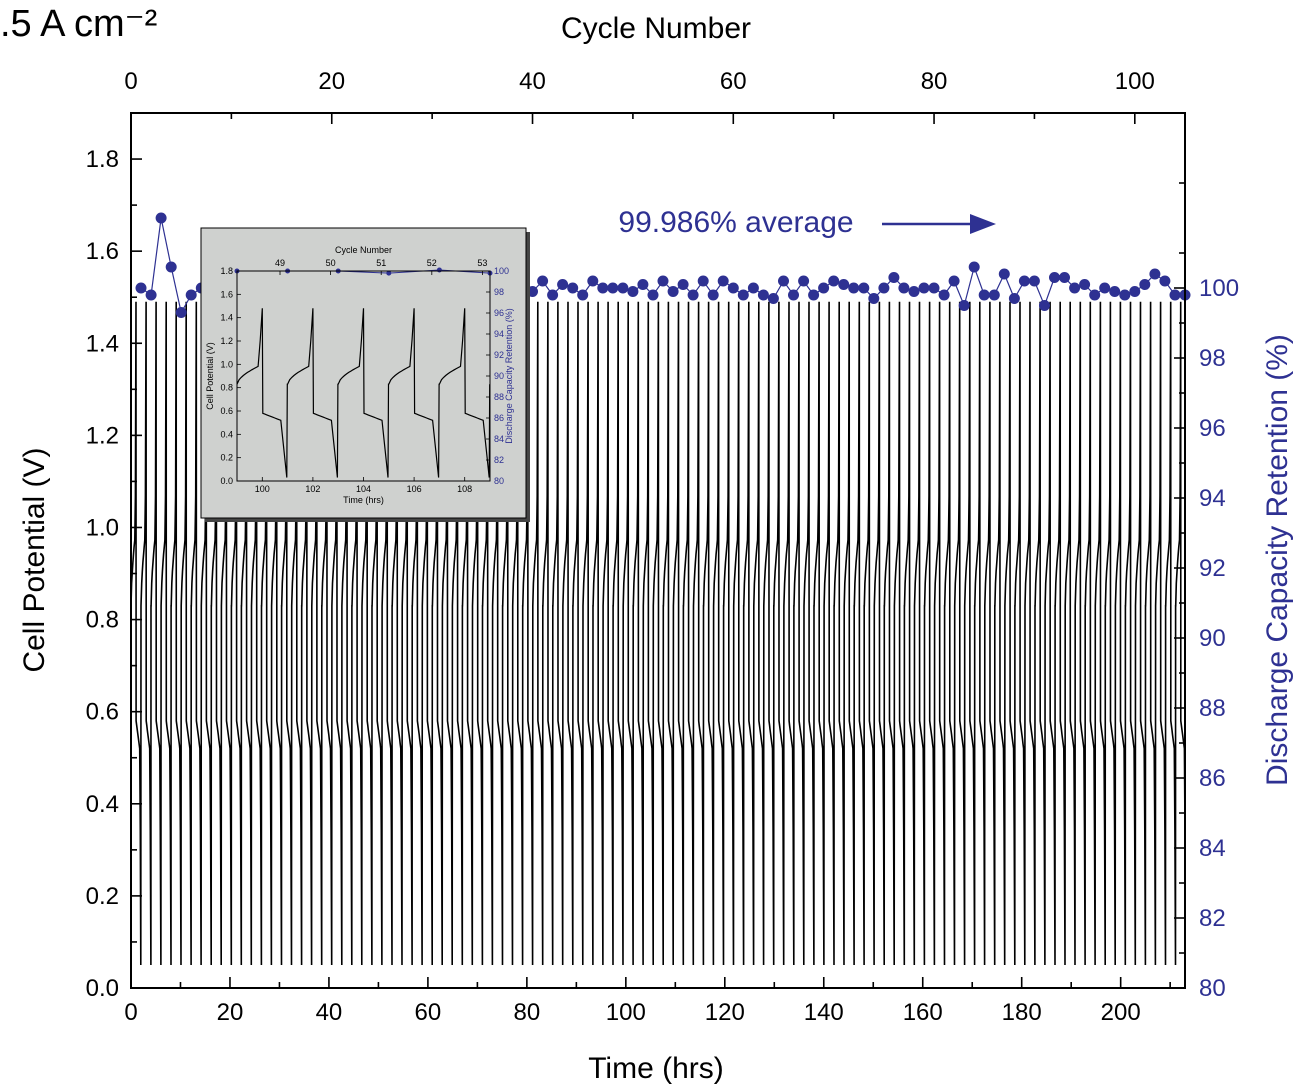 This screenshot has height=1087, width=1299. Describe the element at coordinates (656, 1068) in the screenshot. I see `x-axis-label: Time (hrs)` at that location.